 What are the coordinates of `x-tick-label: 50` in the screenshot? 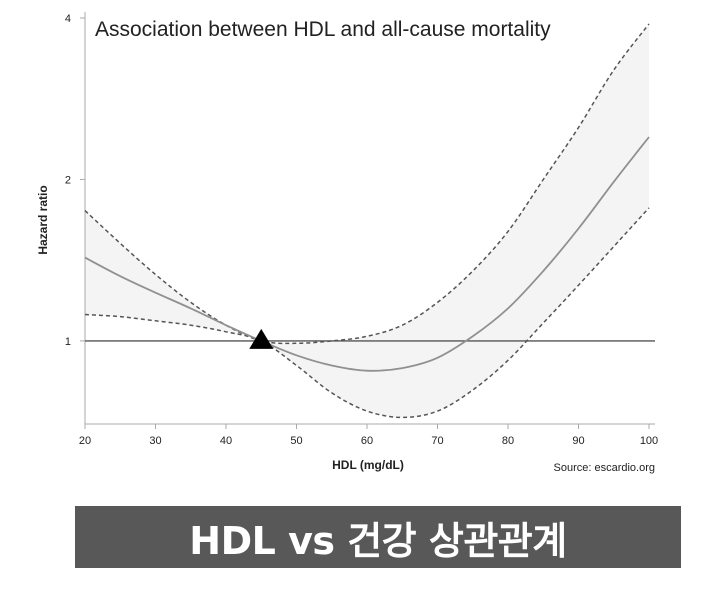 It's located at (296, 441).